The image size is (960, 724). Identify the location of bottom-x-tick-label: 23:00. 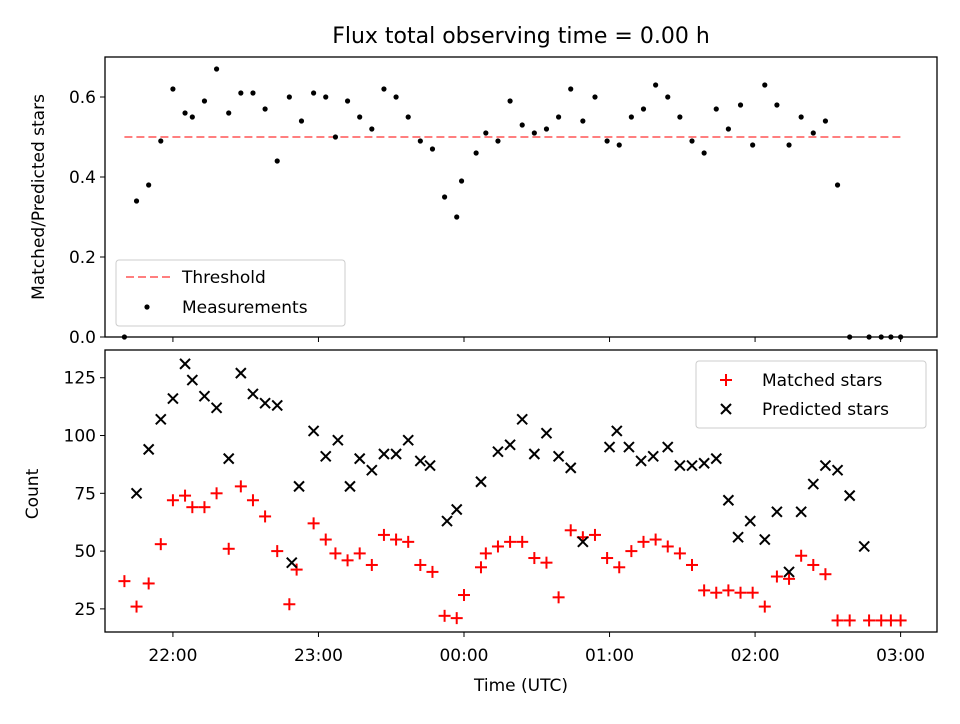
(318, 656).